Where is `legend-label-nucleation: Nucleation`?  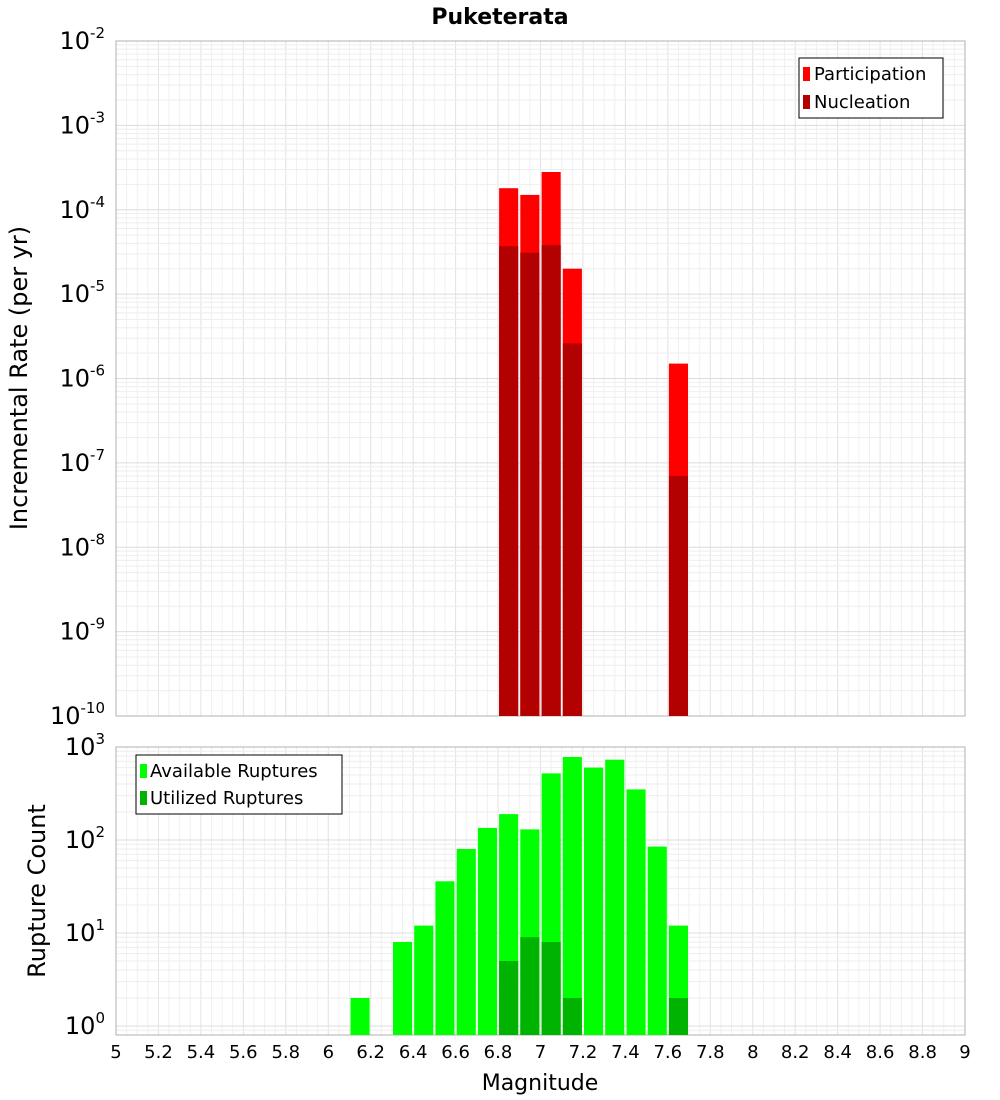 legend-label-nucleation: Nucleation is located at coordinates (862, 102).